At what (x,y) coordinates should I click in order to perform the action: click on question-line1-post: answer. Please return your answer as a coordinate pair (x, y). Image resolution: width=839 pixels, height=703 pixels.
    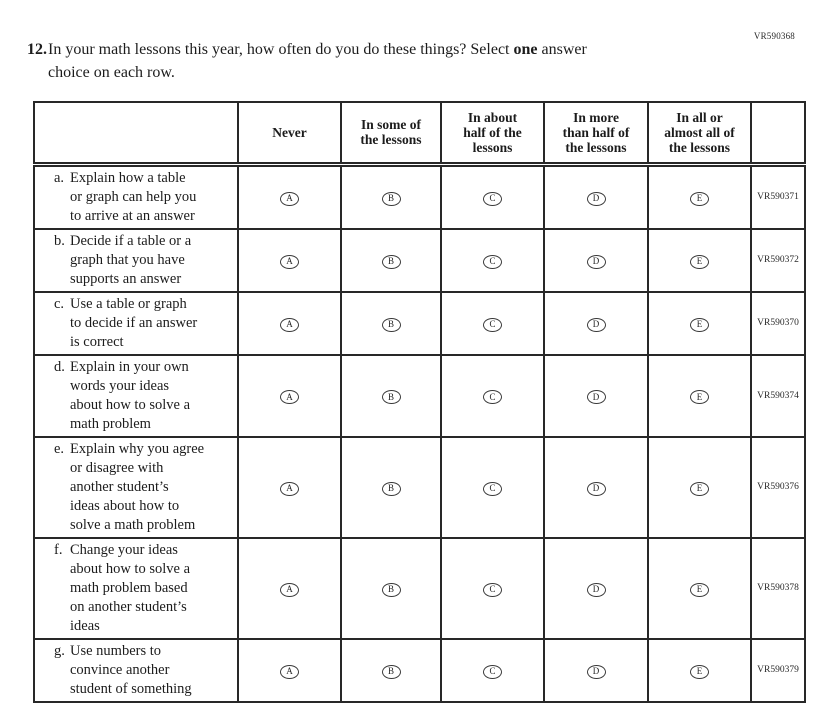
    Looking at the image, I should click on (562, 49).